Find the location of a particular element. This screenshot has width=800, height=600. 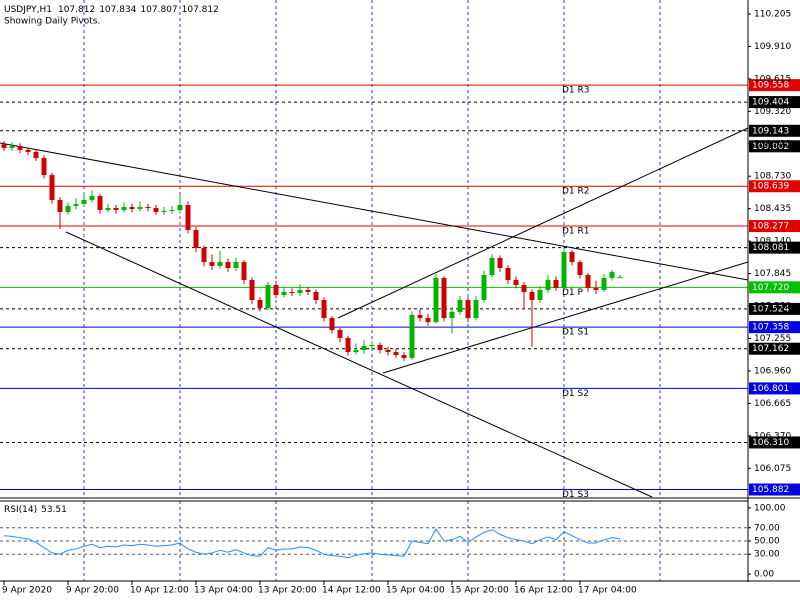

level-label: 107.524 is located at coordinates (770, 309).